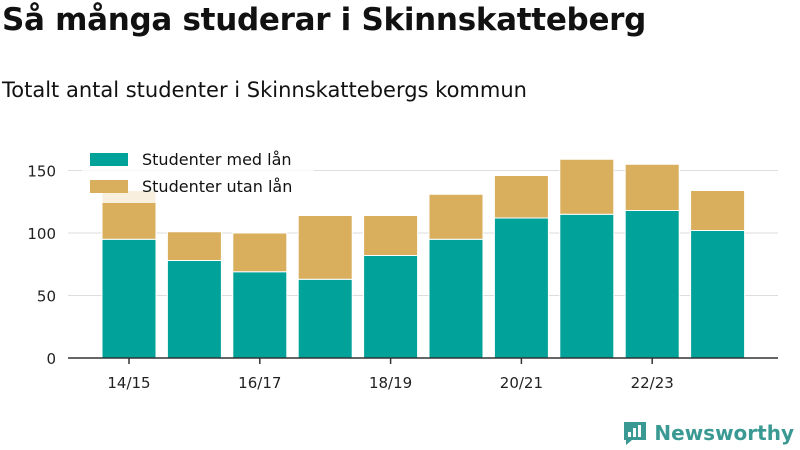 Image resolution: width=800 pixels, height=450 pixels. What do you see at coordinates (724, 433) in the screenshot?
I see `newsworthy-wordmark: Newsworthy` at bounding box center [724, 433].